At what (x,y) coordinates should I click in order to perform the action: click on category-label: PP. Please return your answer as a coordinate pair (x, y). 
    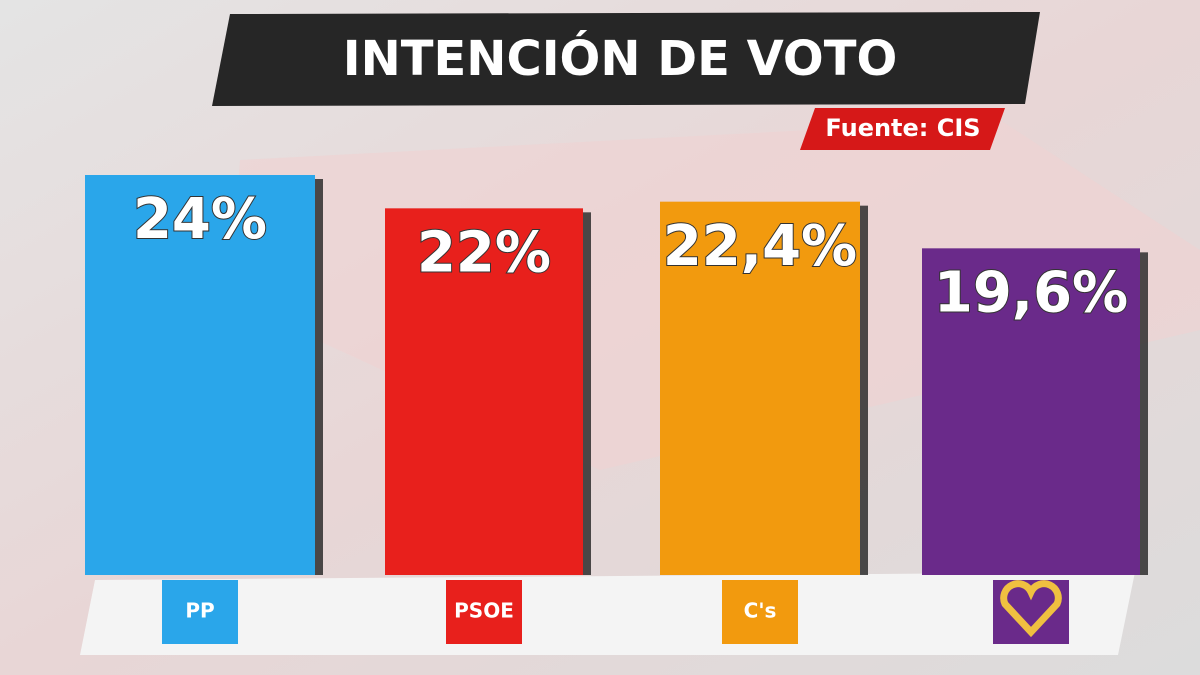
    Looking at the image, I should click on (199, 611).